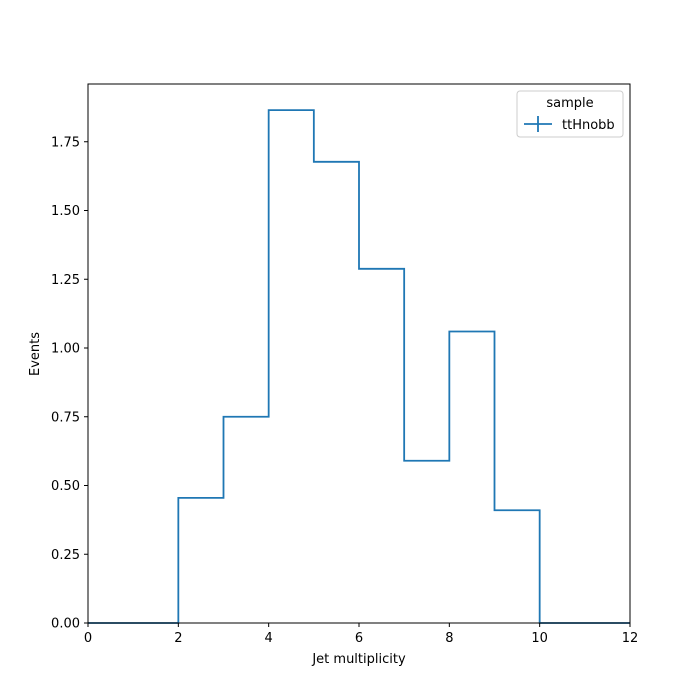 The width and height of the screenshot is (700, 700). Describe the element at coordinates (65, 211) in the screenshot. I see `y-tick-label: 1.50` at that location.